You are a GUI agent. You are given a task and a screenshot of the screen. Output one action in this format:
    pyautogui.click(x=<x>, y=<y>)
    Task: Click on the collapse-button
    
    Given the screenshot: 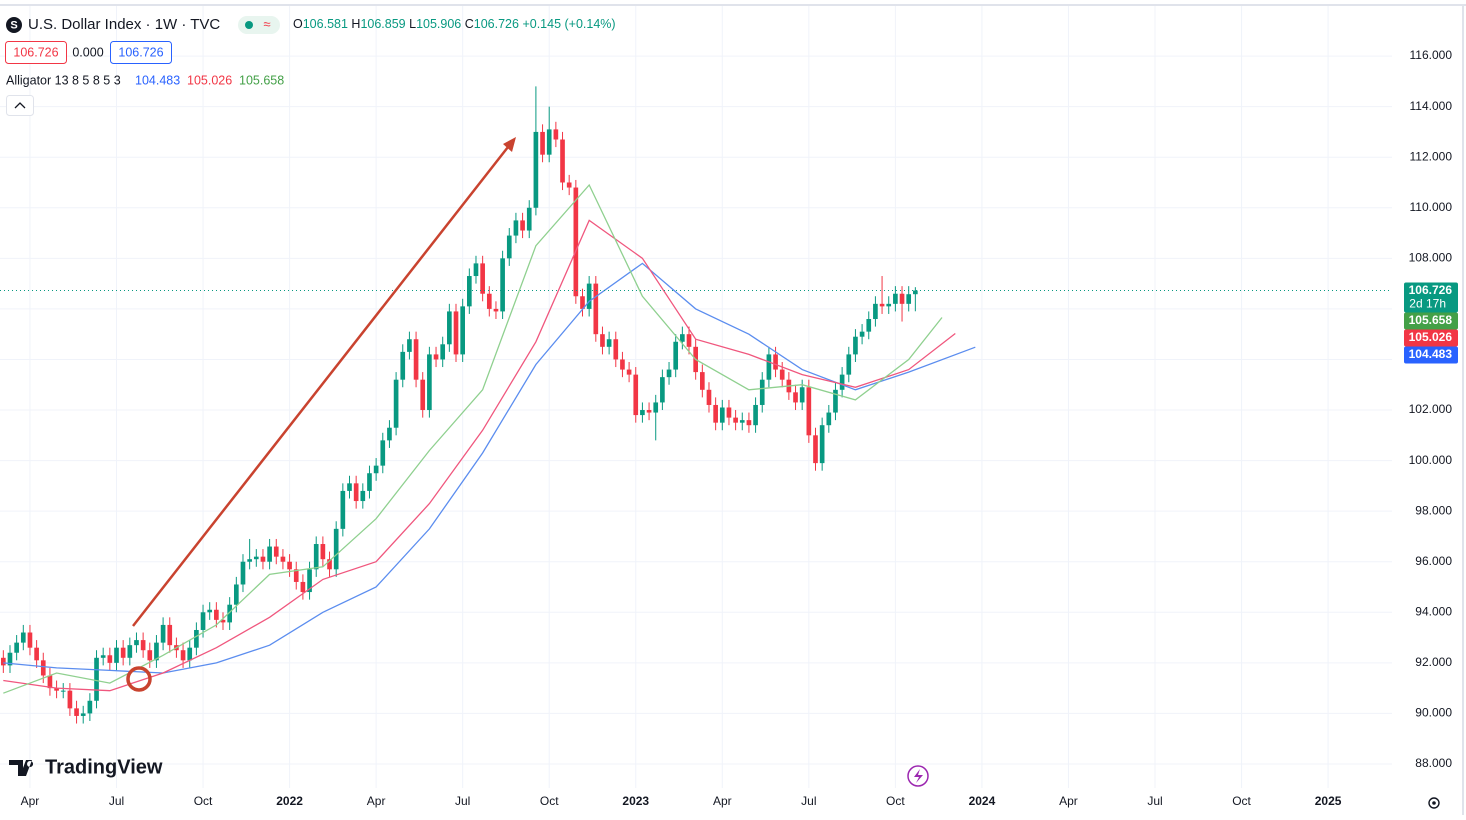 What is the action you would take?
    pyautogui.click(x=20, y=105)
    